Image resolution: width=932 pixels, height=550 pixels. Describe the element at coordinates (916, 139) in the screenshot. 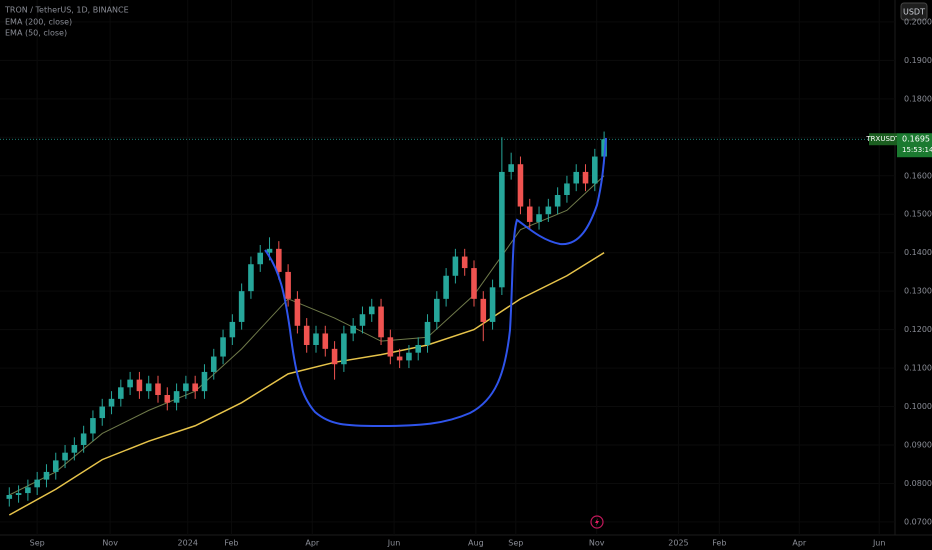

I see `last-price-label: 0.1695` at that location.